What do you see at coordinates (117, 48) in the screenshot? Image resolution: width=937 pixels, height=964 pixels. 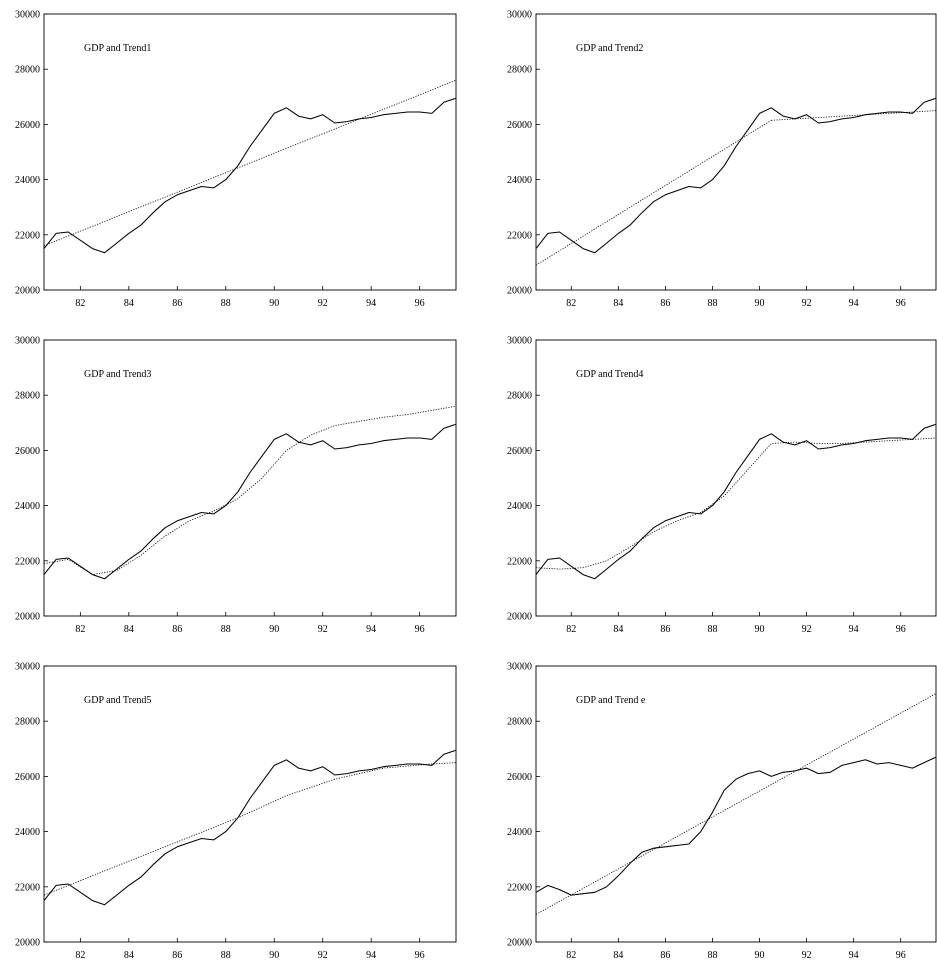 I see `chart-title: GDP and Trend1` at bounding box center [117, 48].